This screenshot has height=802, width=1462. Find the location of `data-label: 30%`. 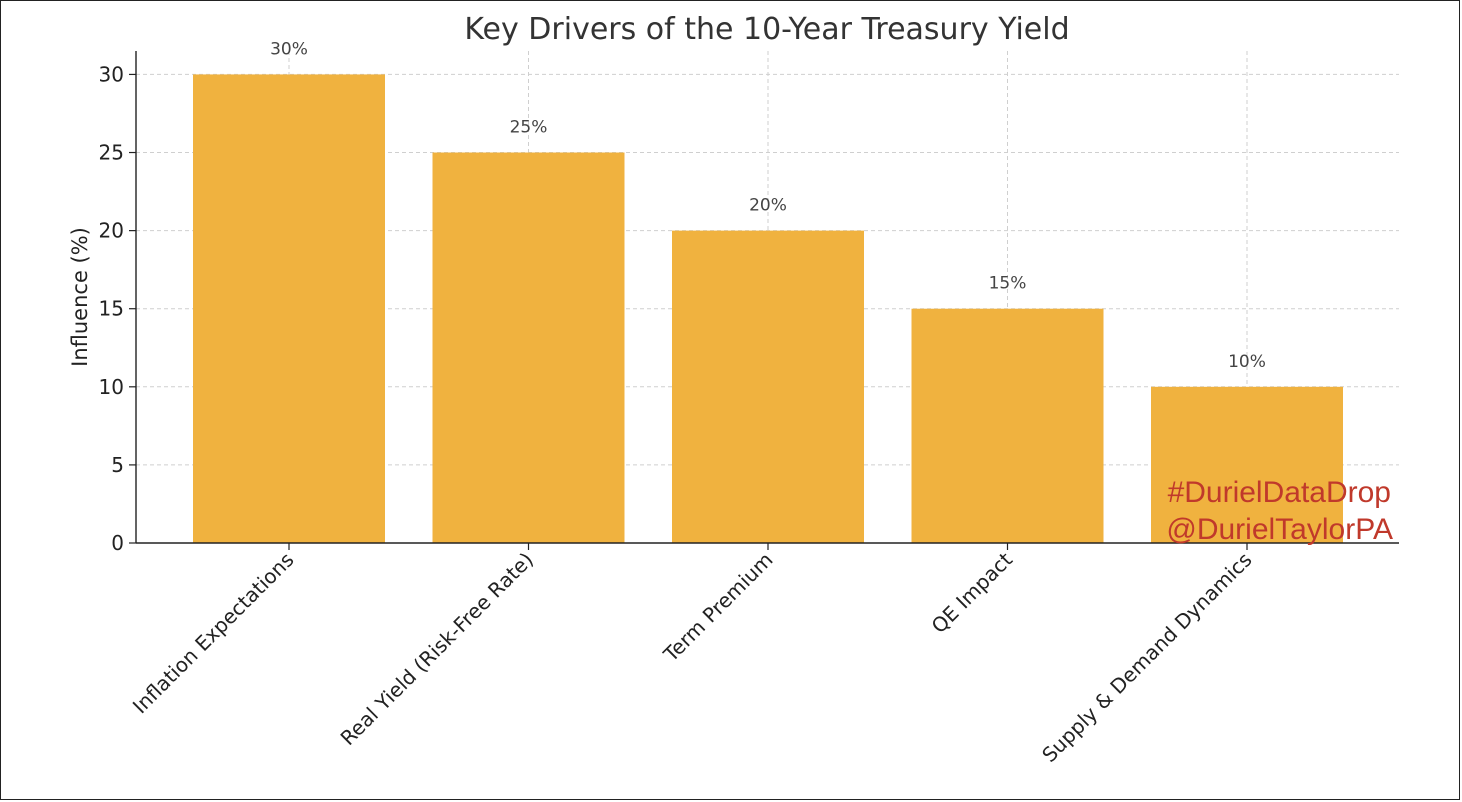

data-label: 30% is located at coordinates (289, 49).